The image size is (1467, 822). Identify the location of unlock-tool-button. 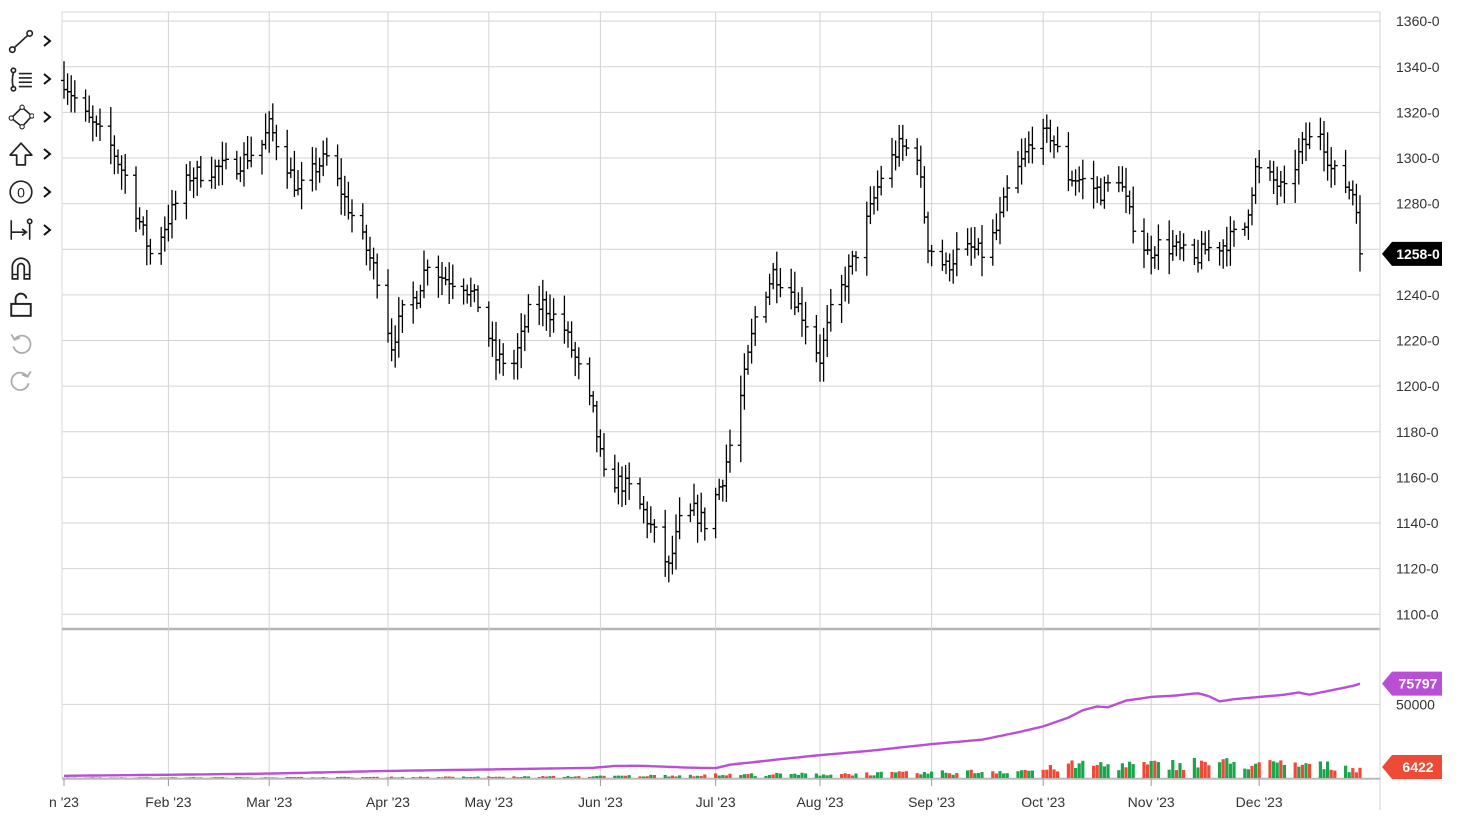
(31, 305).